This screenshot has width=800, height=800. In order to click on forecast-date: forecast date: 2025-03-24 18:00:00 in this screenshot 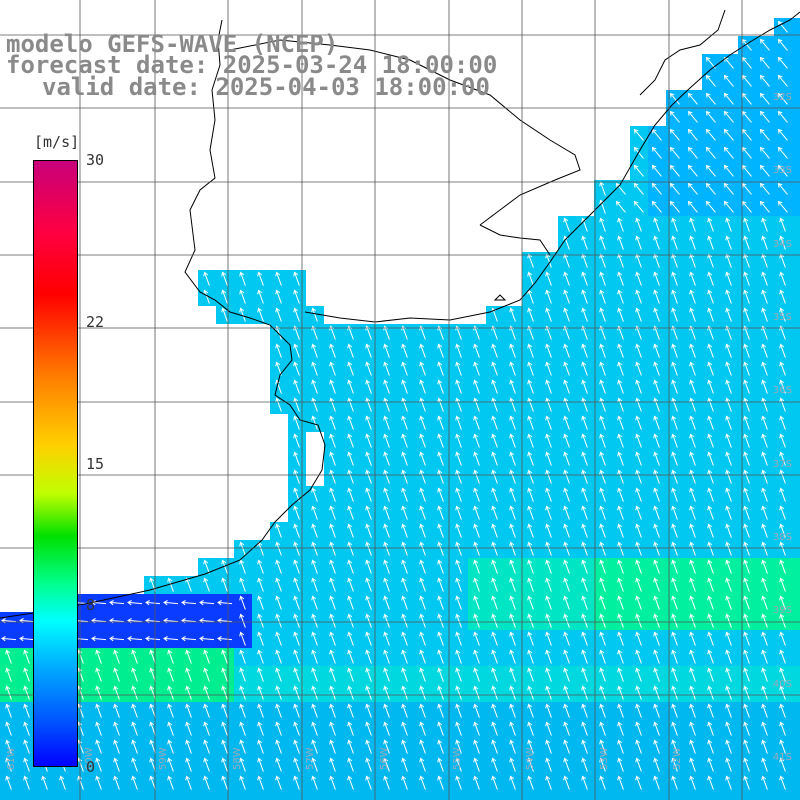, I will do `click(252, 65)`.